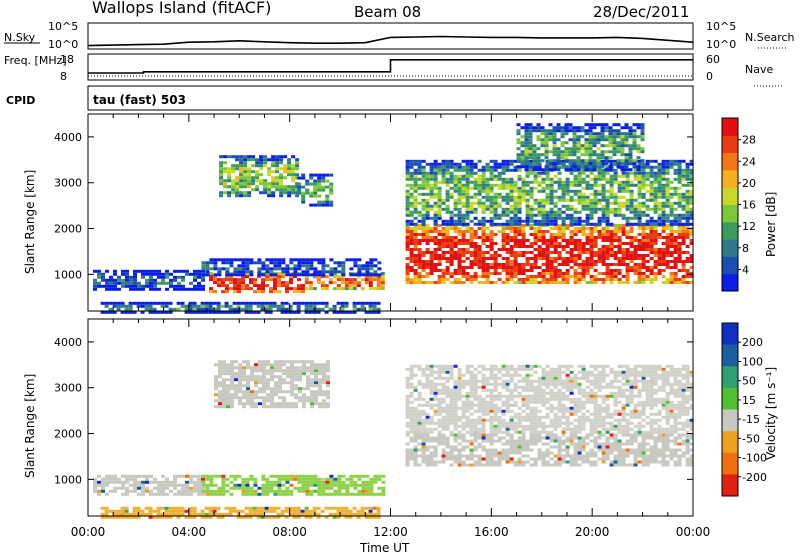  What do you see at coordinates (139, 100) in the screenshot?
I see `cpid-value: tau (fast) 503` at bounding box center [139, 100].